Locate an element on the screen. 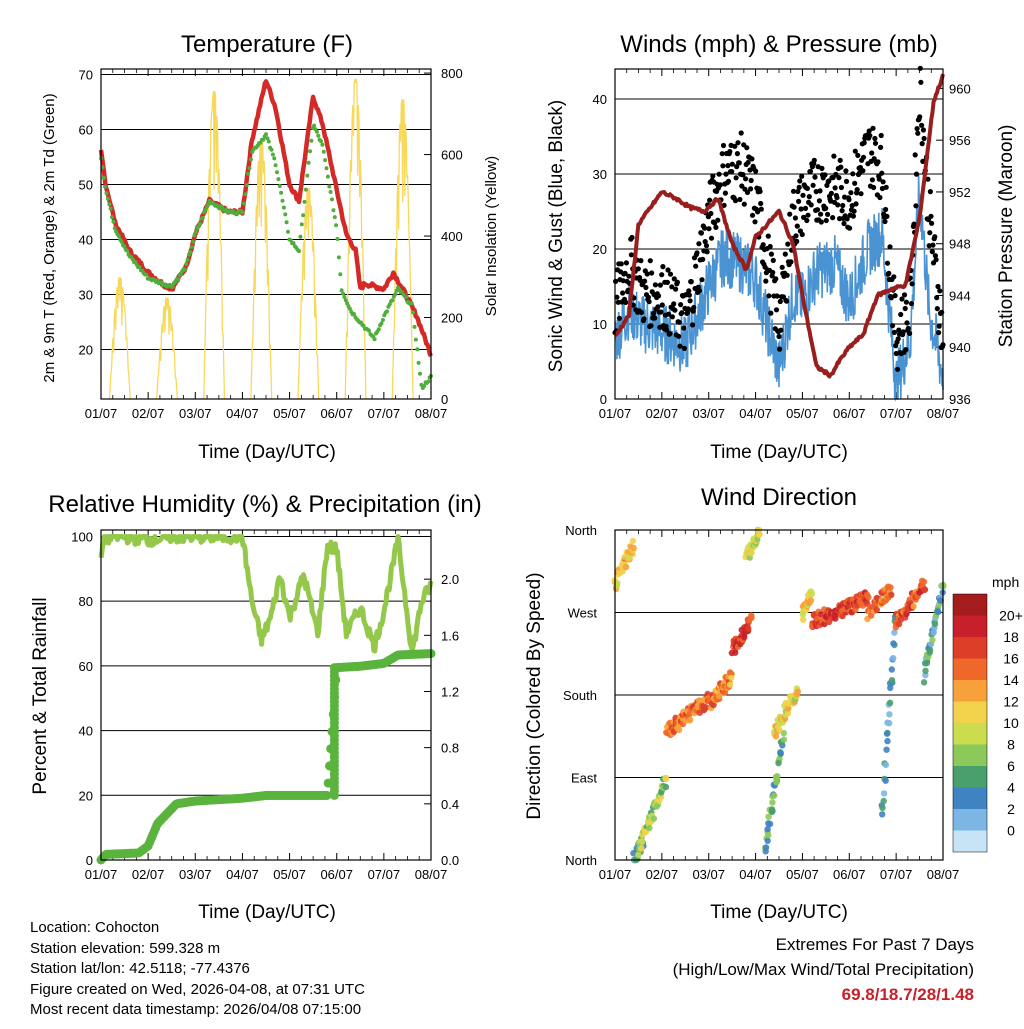 The height and width of the screenshot is (1029, 1024). colorbar-label-2: 2 is located at coordinates (1011, 809).